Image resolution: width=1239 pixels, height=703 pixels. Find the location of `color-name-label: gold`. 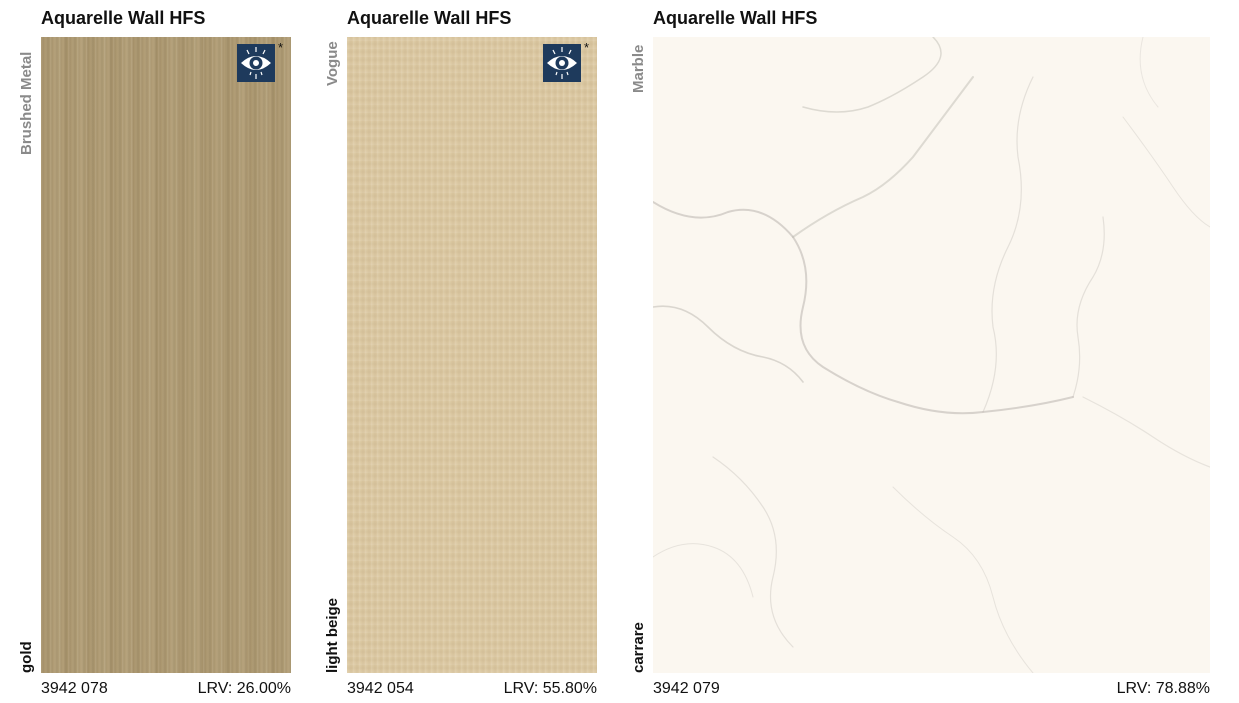

color-name-label: gold is located at coordinates (26, 657).